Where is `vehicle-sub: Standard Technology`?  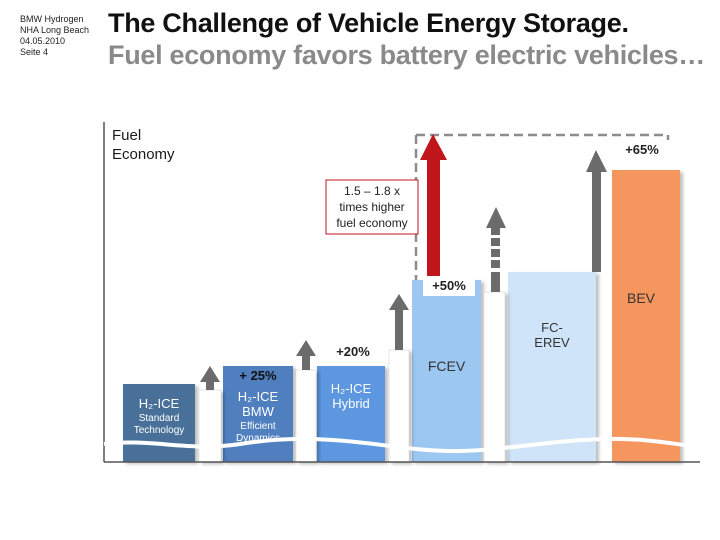 vehicle-sub: Standard Technology is located at coordinates (159, 425).